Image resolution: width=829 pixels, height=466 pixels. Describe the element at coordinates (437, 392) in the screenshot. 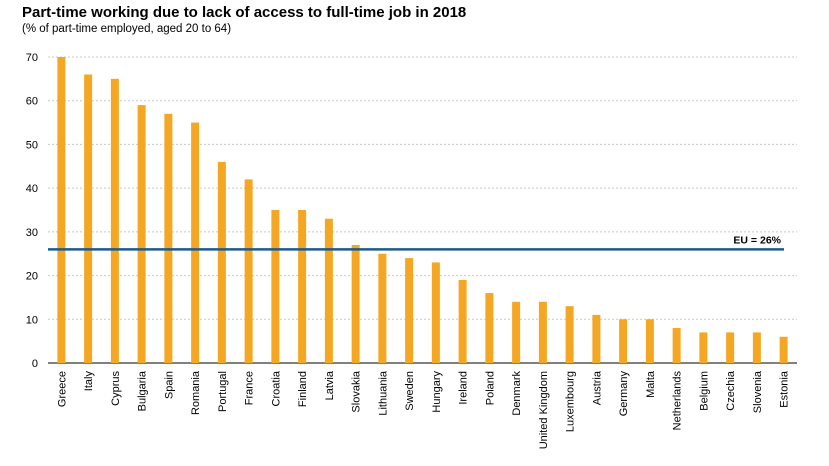

I see `x-tick-label: Hungary` at that location.